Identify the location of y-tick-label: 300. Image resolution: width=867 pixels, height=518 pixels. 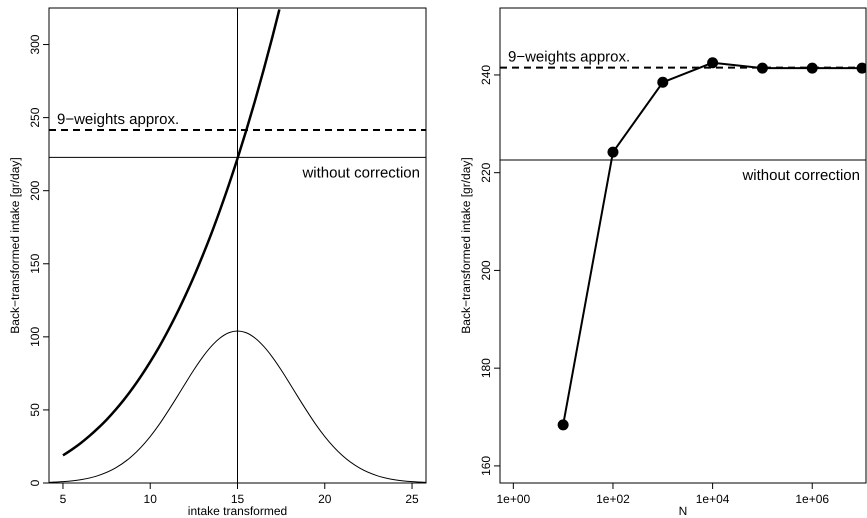
(35, 44).